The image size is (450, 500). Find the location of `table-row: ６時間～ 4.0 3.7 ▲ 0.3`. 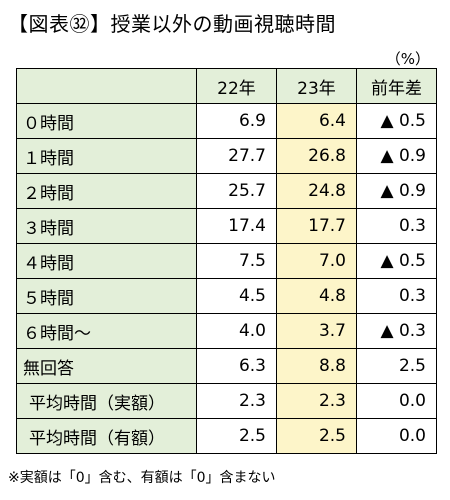

table-row: ６時間～ 4.0 3.7 ▲ 0.3 is located at coordinates (226, 331).